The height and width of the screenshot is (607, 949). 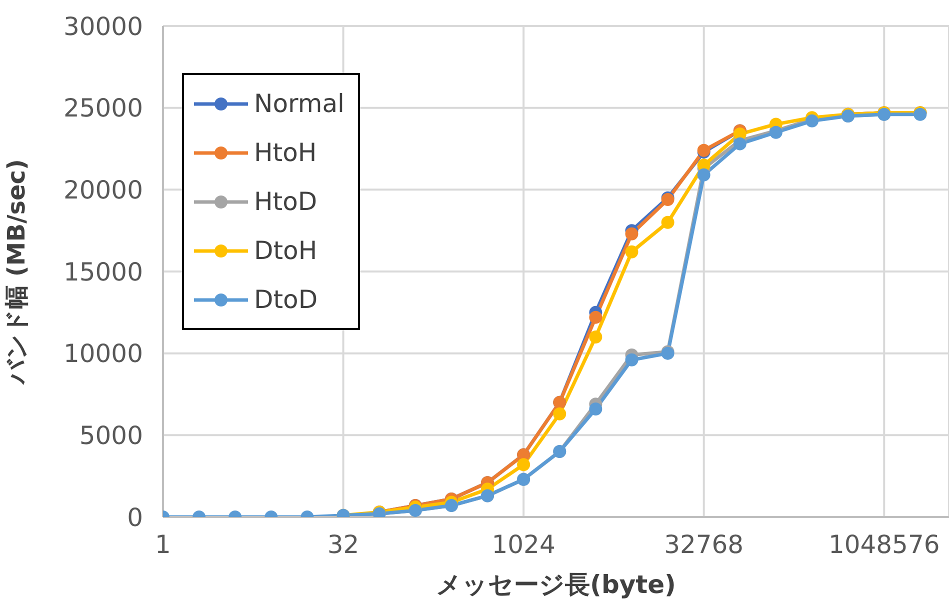 I want to click on y-tick-label: 10000, so click(x=103, y=353).